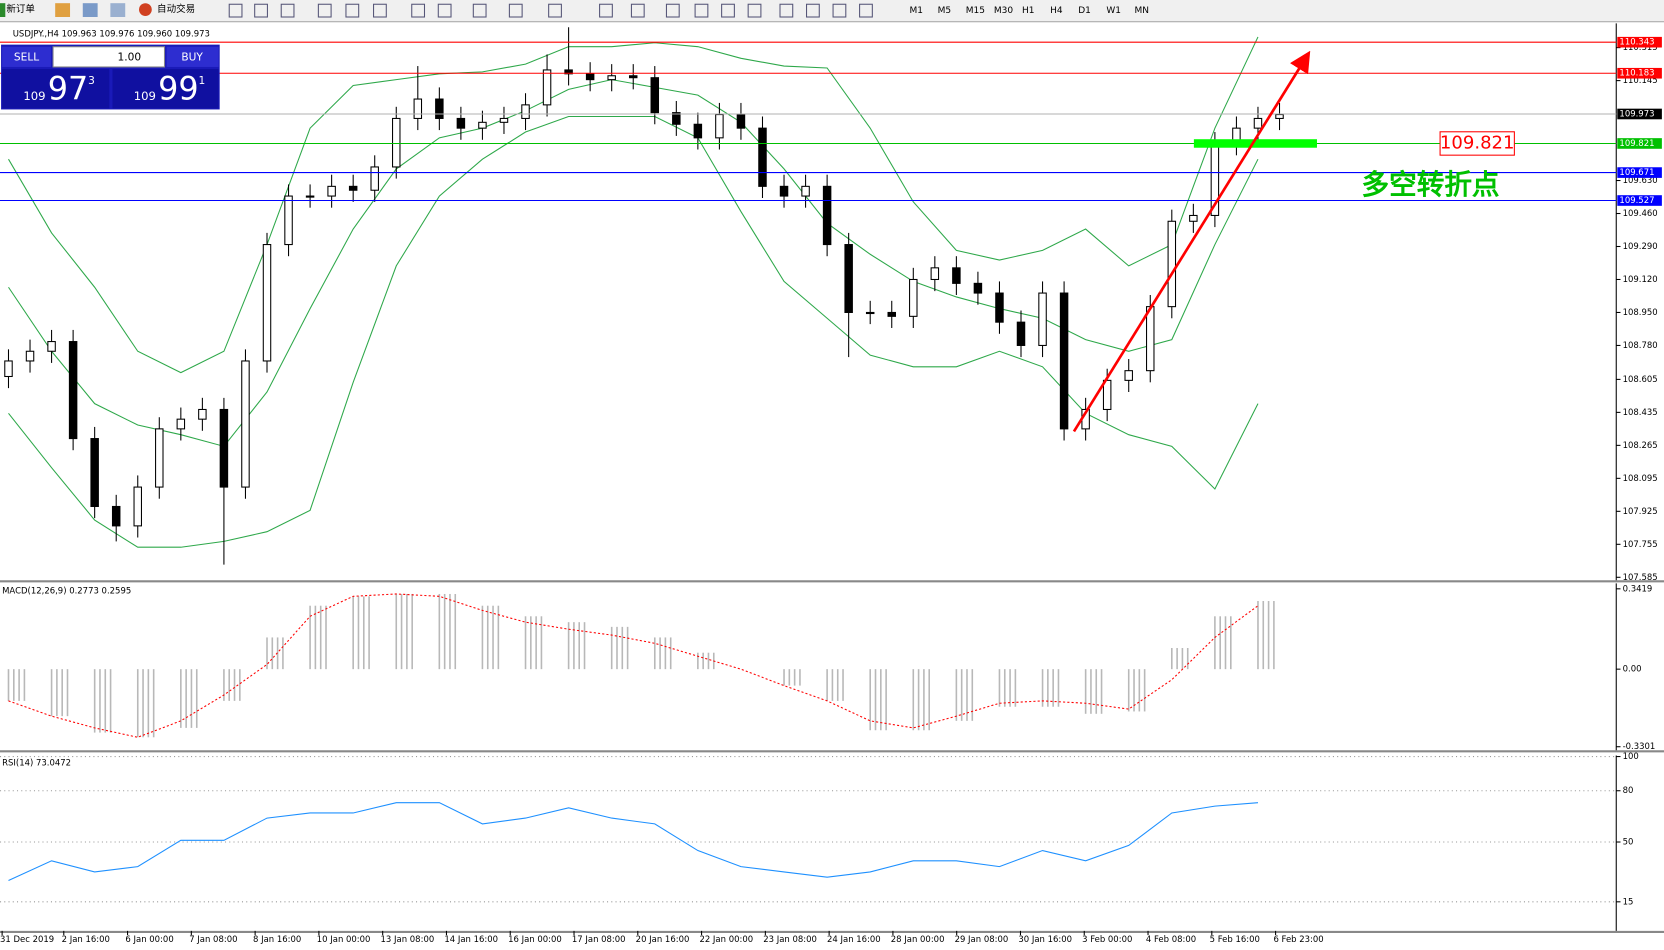 This screenshot has width=1664, height=950. What do you see at coordinates (945, 11) in the screenshot?
I see `timeframe-button: M5` at bounding box center [945, 11].